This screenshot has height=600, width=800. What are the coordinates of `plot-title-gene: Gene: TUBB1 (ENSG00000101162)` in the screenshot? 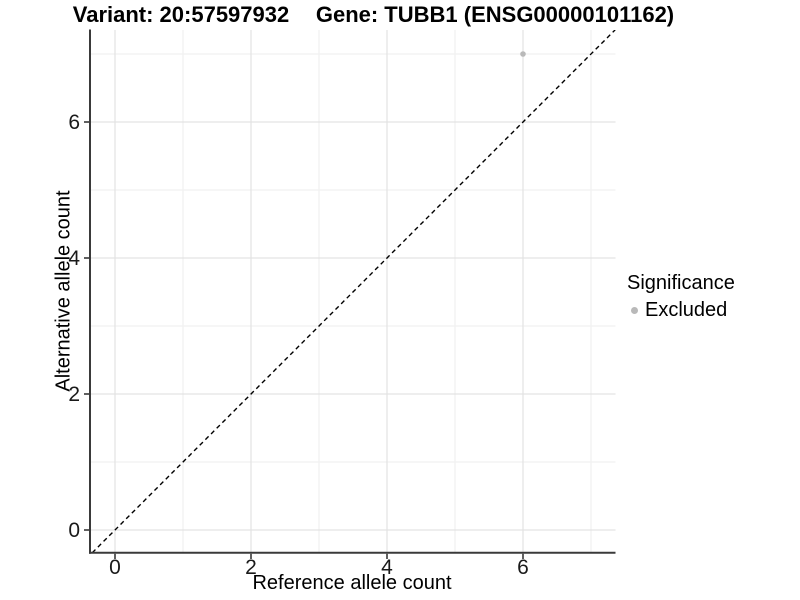 It's located at (495, 14).